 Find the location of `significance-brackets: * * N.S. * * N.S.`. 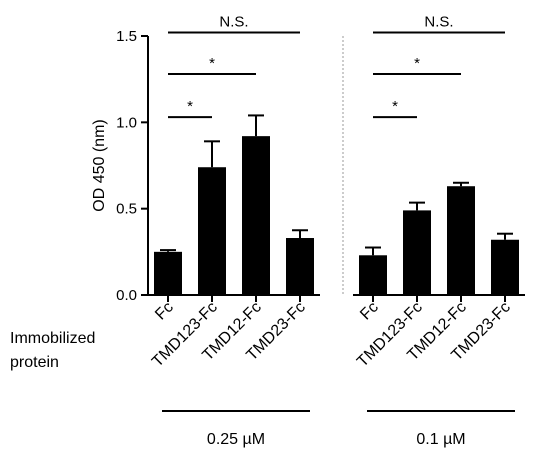

significance-brackets: * * N.S. * * N.S. is located at coordinates (336, 66).